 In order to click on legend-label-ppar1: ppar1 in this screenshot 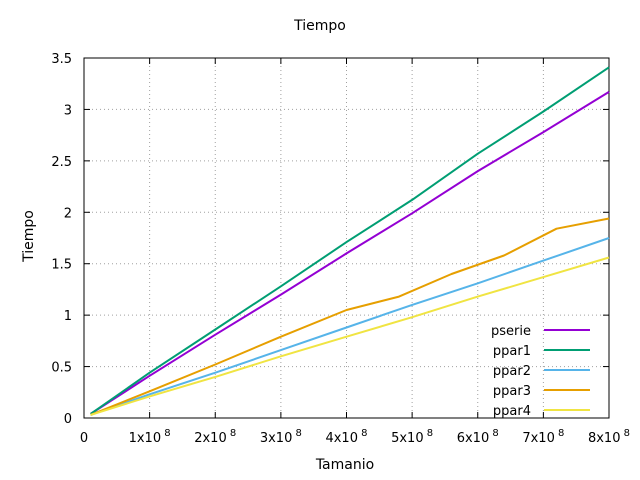, I will do `click(512, 351)`.